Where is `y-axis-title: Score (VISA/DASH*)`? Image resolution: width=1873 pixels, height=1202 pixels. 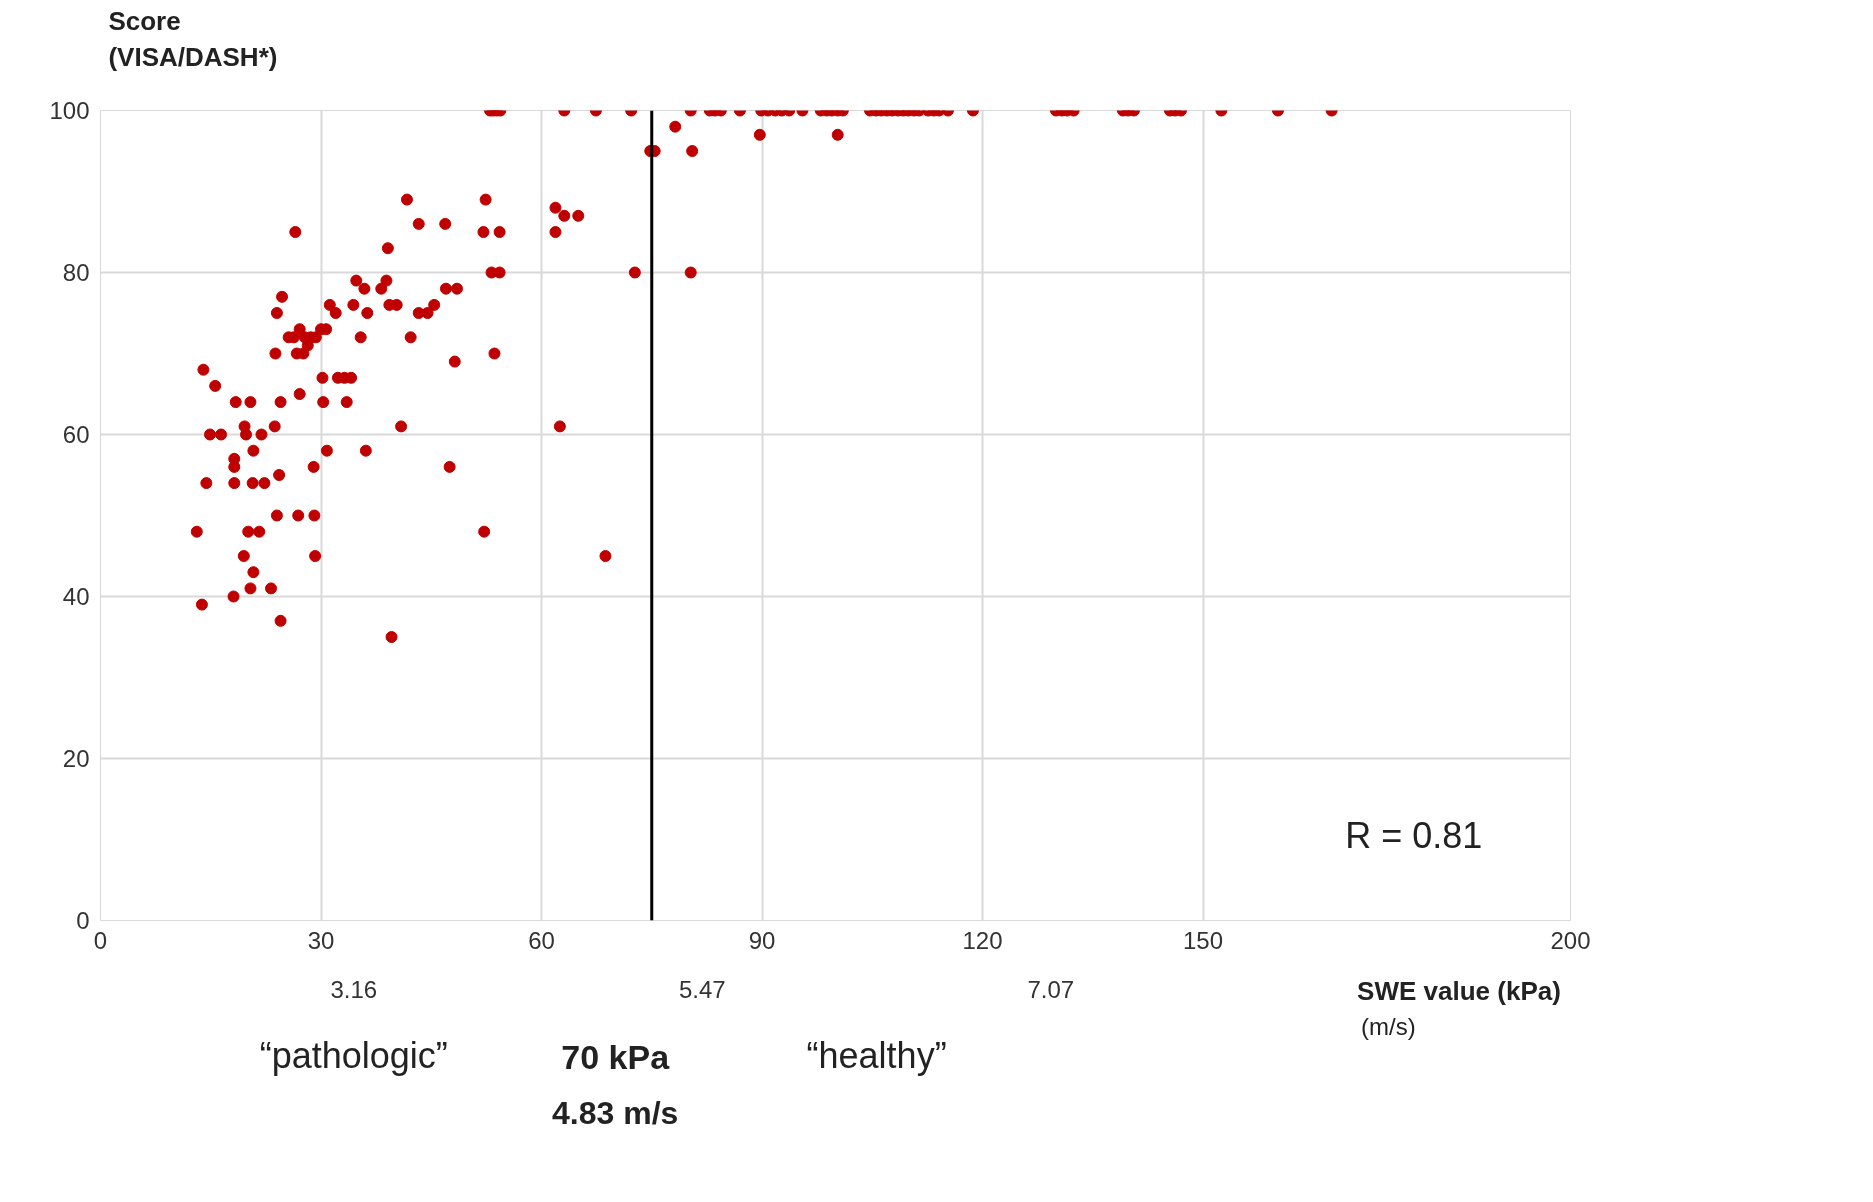
y-axis-title: Score (VISA/DASH*) is located at coordinates (193, 38).